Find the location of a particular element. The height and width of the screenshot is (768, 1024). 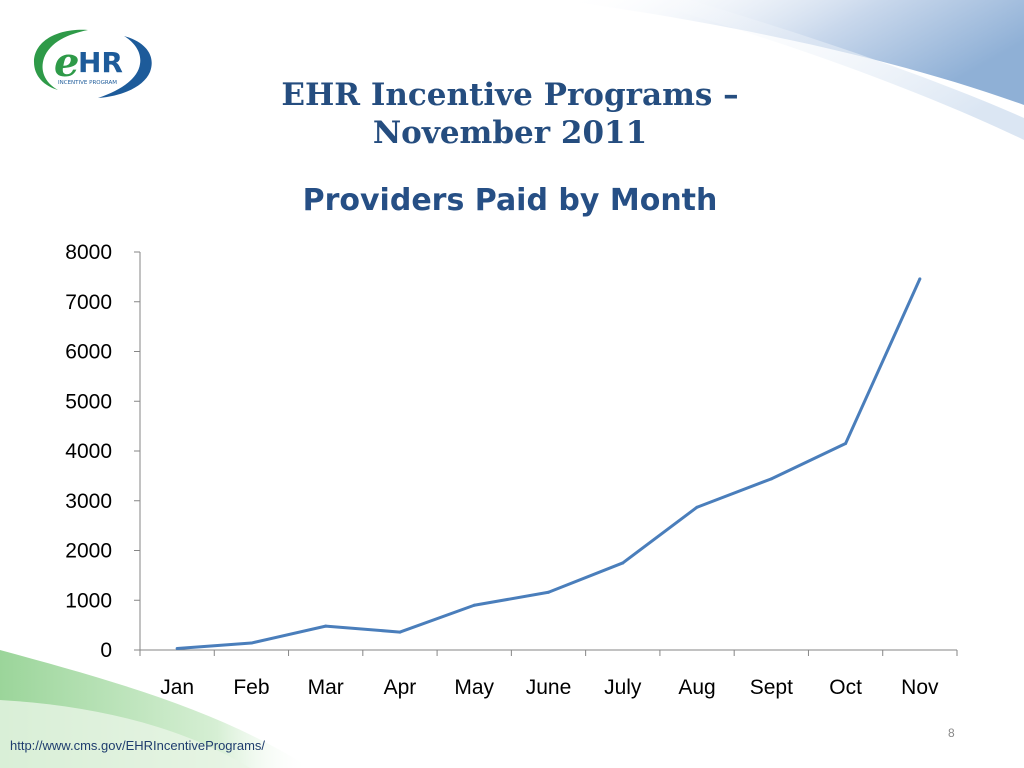

y-tick-label: 0 is located at coordinates (106, 650).